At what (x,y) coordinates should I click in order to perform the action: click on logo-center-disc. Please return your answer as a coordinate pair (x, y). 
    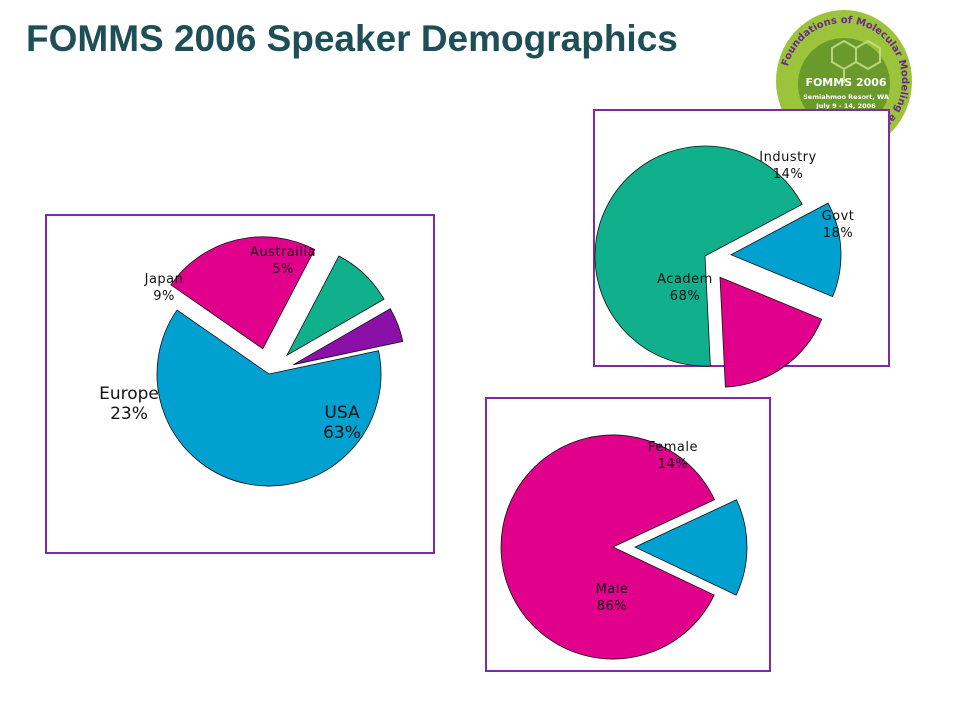
    Looking at the image, I should click on (844, 84).